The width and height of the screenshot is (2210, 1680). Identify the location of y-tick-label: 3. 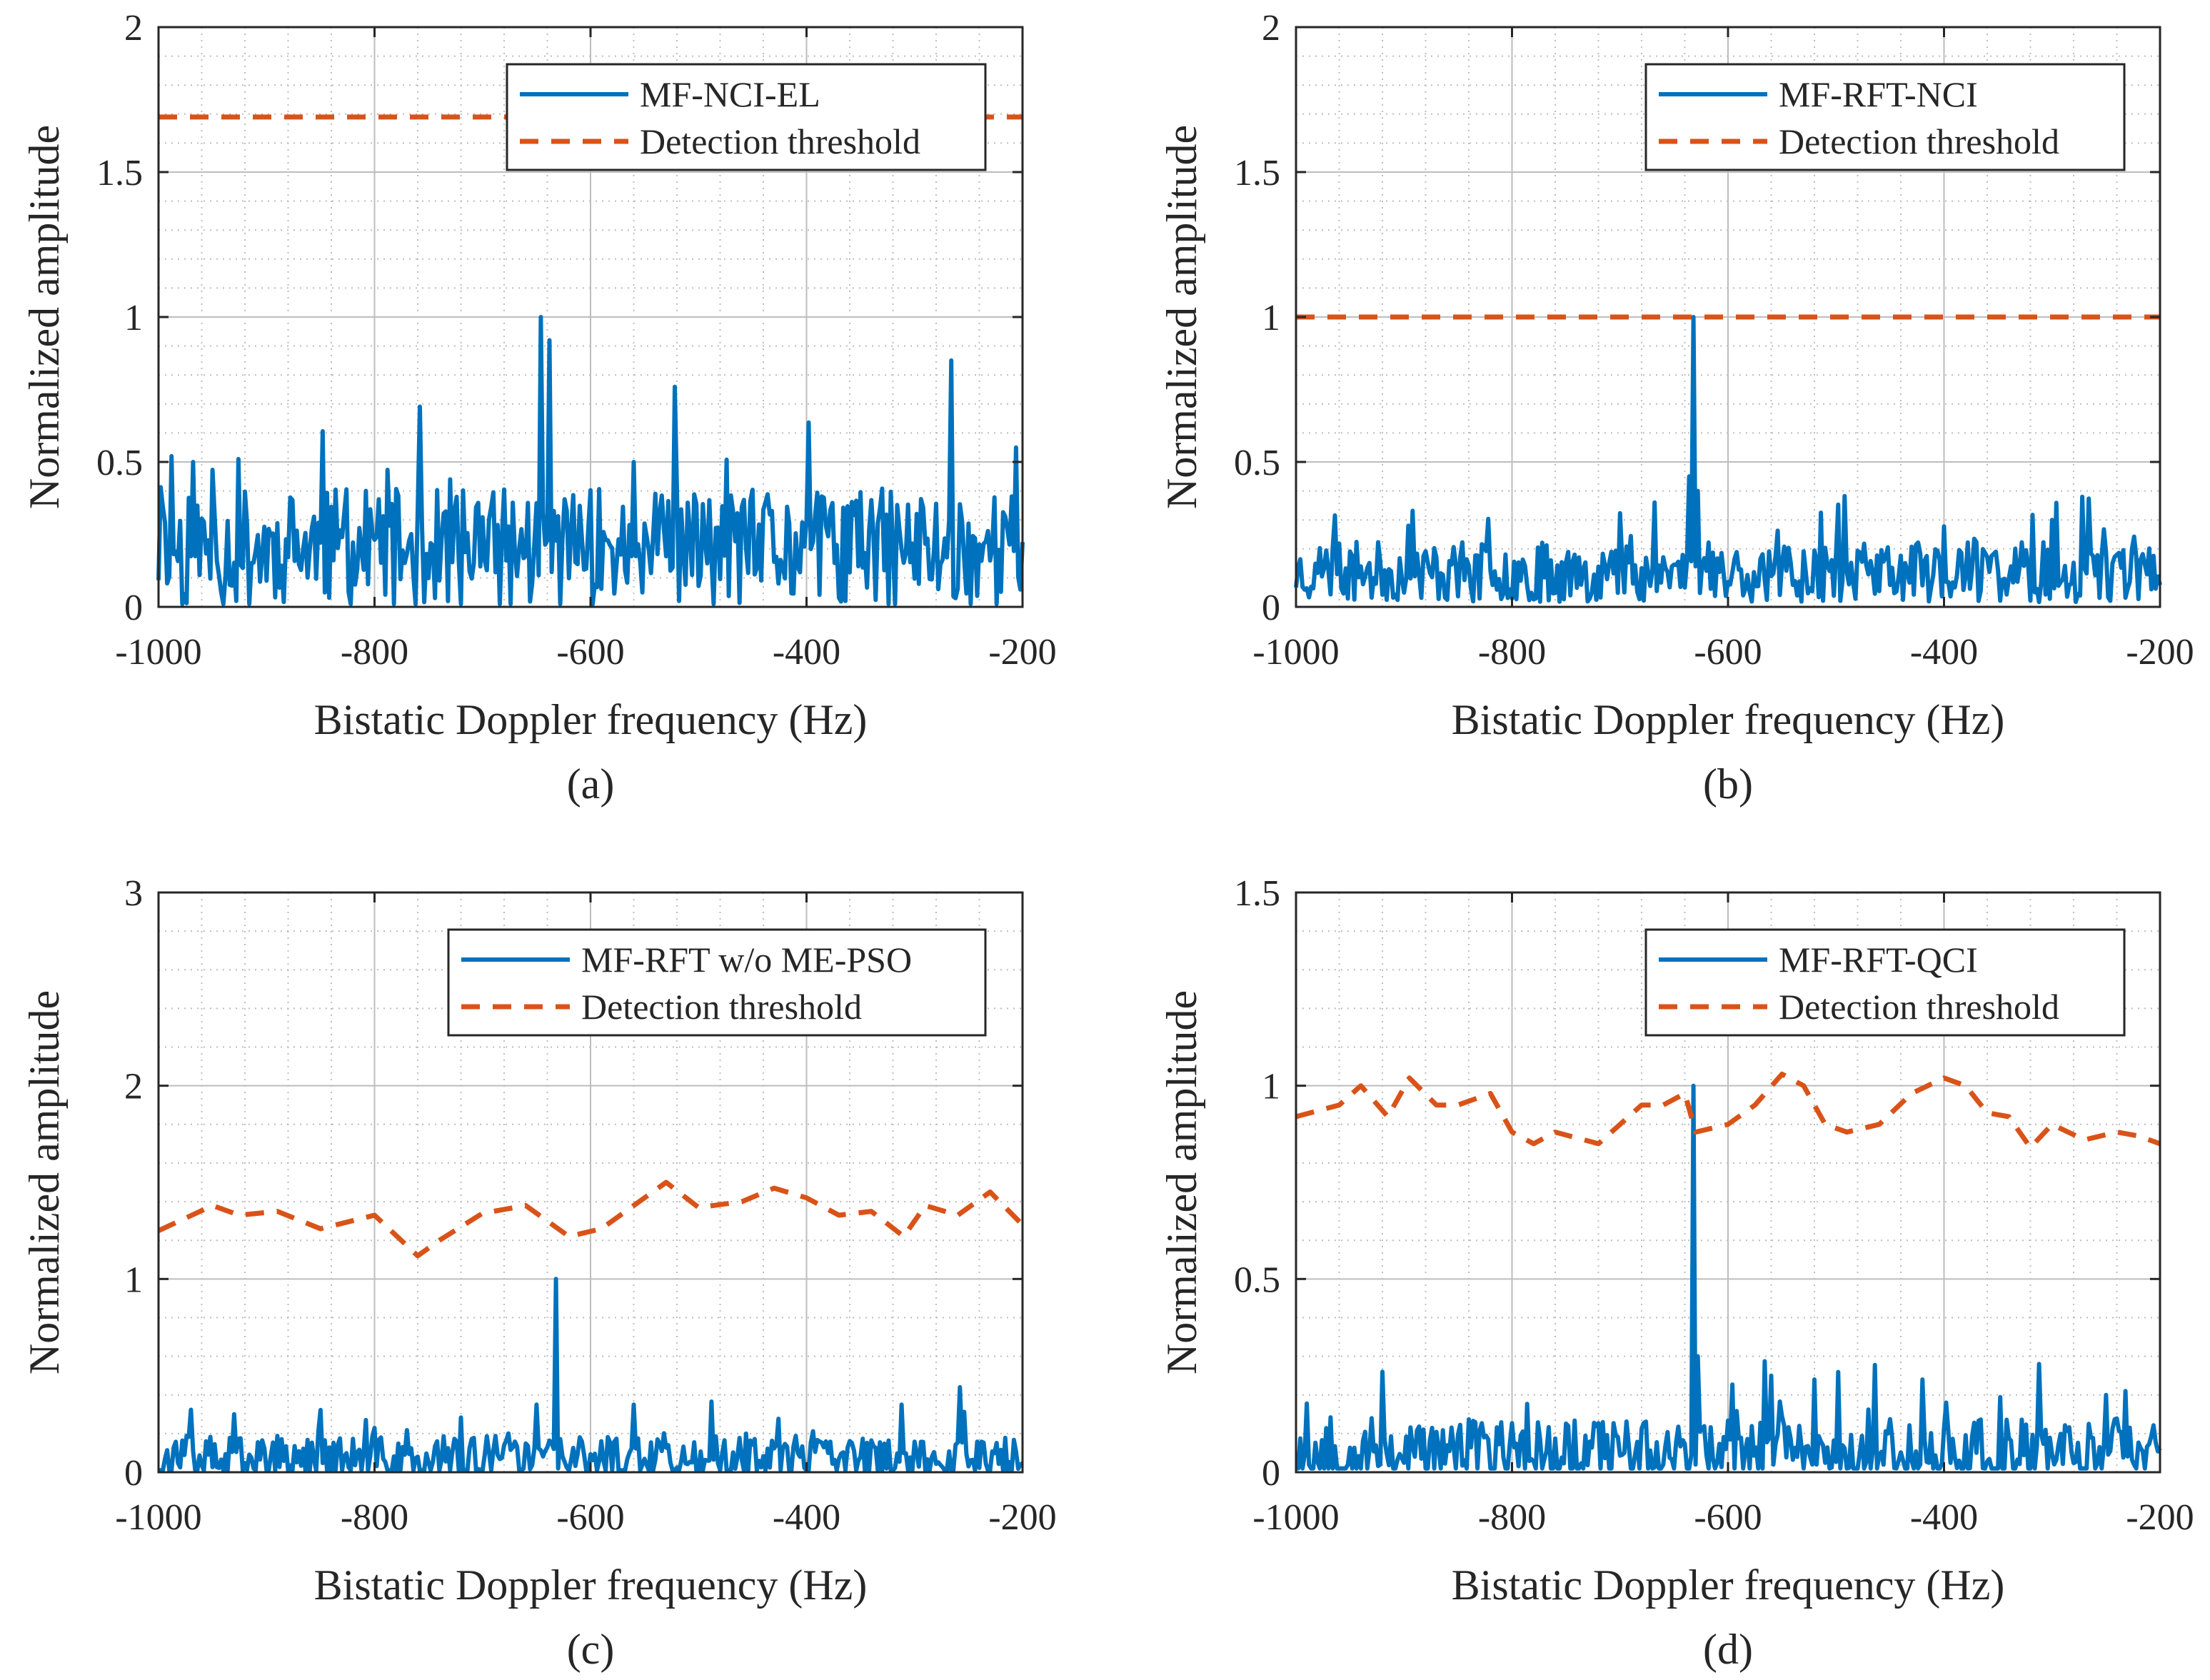
(133, 893).